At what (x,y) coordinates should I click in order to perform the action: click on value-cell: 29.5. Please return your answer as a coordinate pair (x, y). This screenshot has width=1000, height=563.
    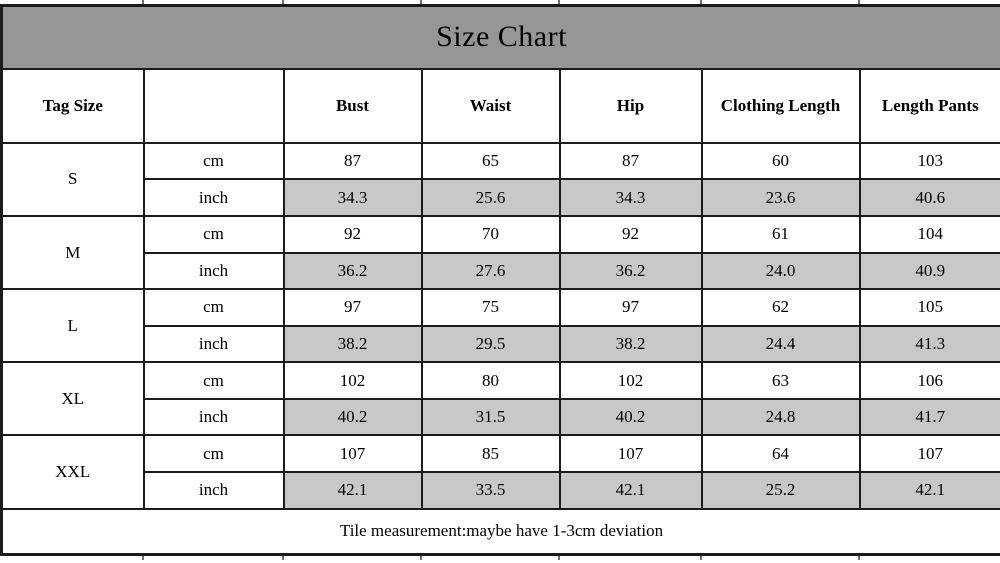
    Looking at the image, I should click on (490, 344).